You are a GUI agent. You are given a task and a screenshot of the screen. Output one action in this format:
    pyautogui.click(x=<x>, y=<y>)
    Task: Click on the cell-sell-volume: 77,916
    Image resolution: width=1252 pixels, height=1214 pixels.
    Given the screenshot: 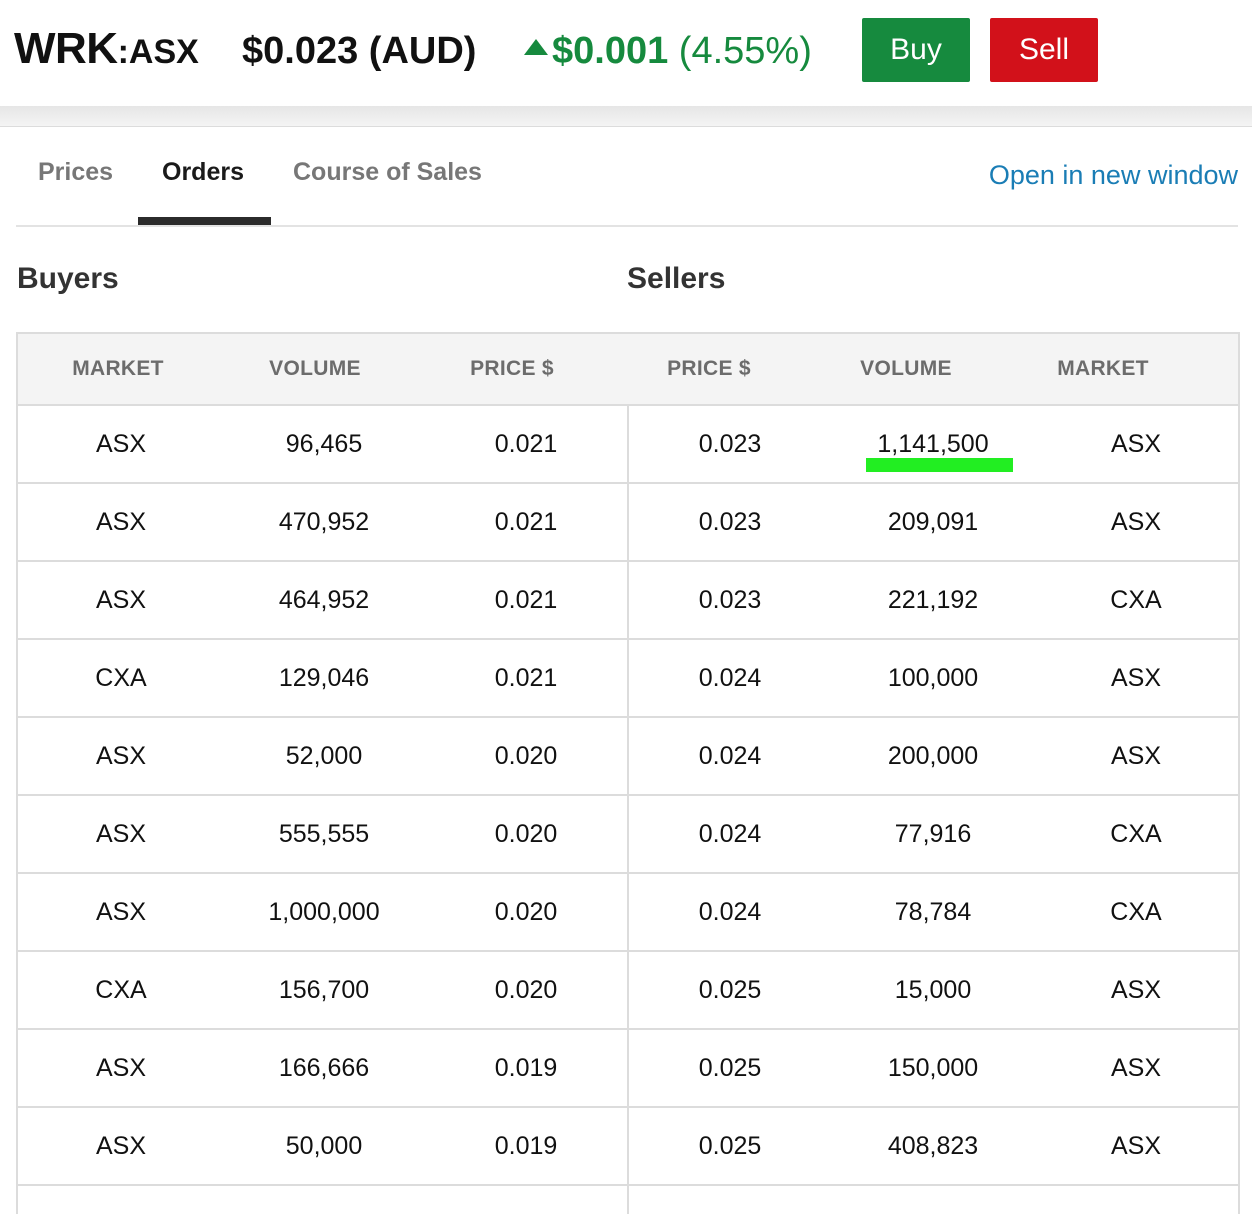 What is the action you would take?
    pyautogui.click(x=933, y=834)
    